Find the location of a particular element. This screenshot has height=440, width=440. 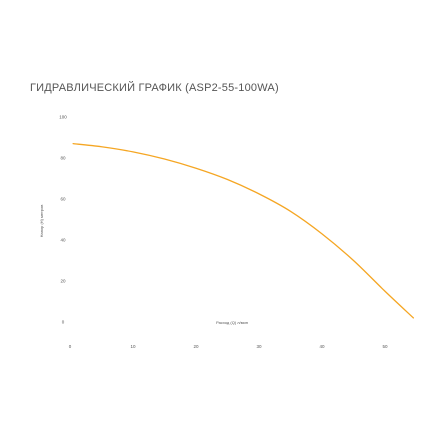

x-axis-title: Расход (Q) л/мин is located at coordinates (232, 322).